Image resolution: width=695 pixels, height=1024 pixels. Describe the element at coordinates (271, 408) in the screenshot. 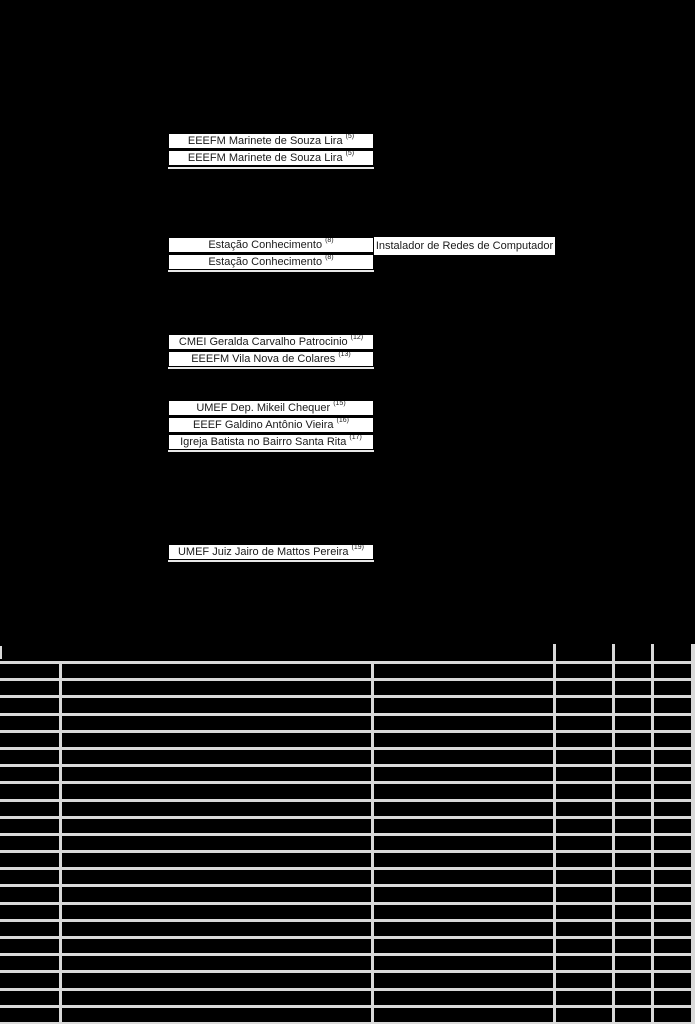

I see `flow-box-school: UMEF Dep. Mikeil Chequer (15)` at that location.